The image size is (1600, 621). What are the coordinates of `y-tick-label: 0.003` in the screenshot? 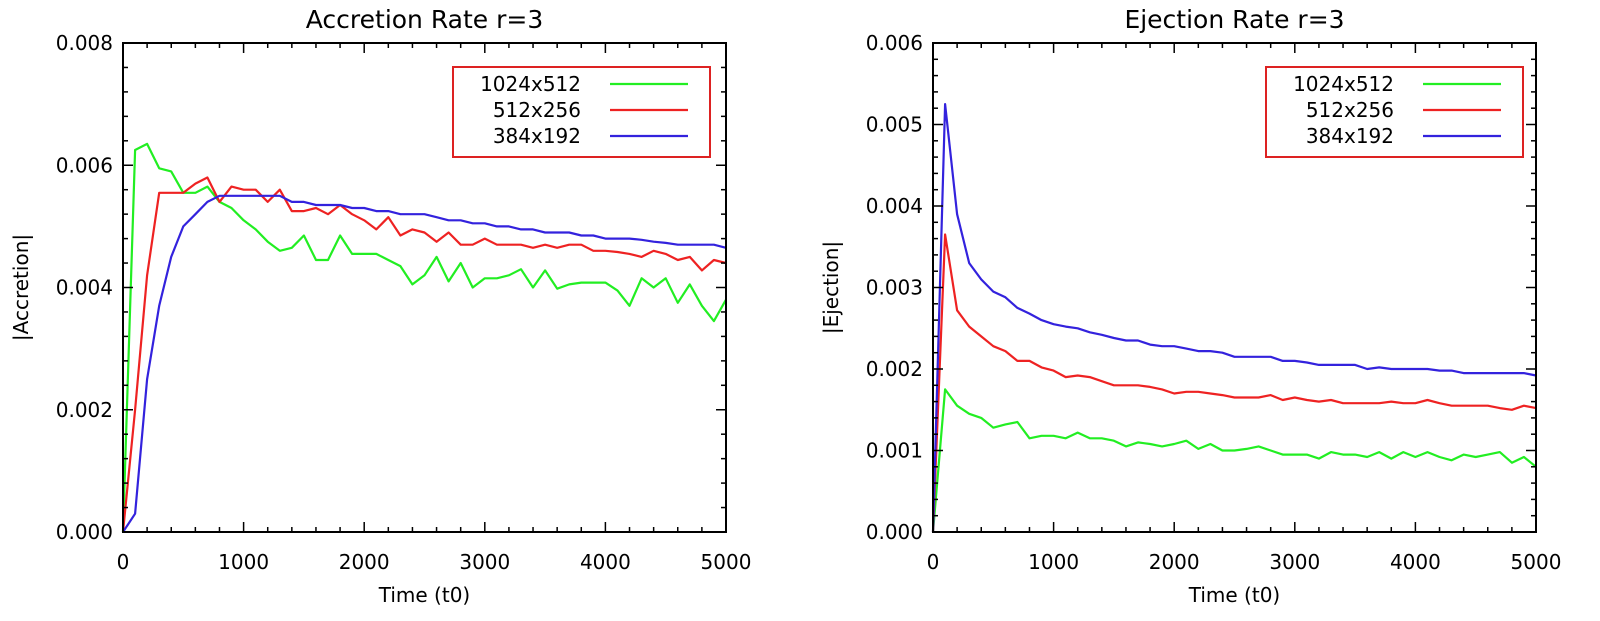 It's located at (894, 288).